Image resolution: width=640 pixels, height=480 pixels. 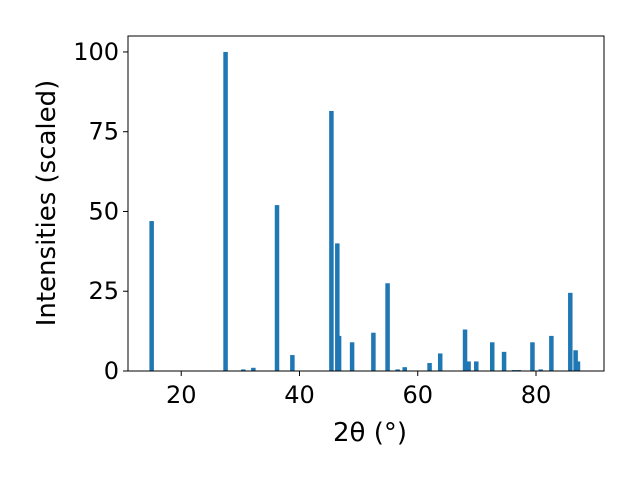 What do you see at coordinates (96, 52) in the screenshot?
I see `y-tick-label: 100` at bounding box center [96, 52].